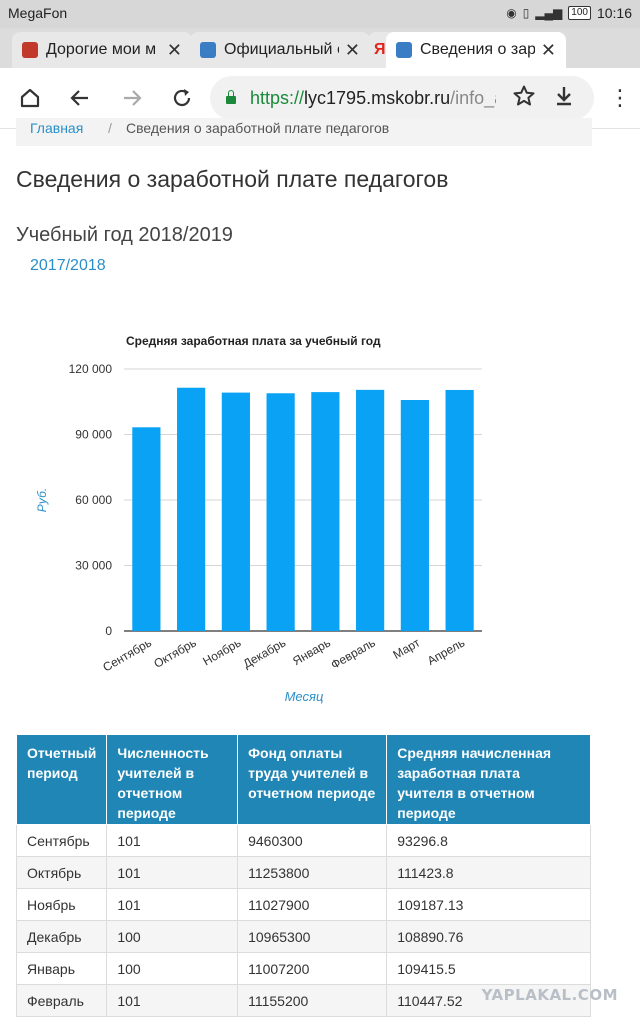 The image size is (640, 1024). I want to click on star-icon, so click(524, 98).